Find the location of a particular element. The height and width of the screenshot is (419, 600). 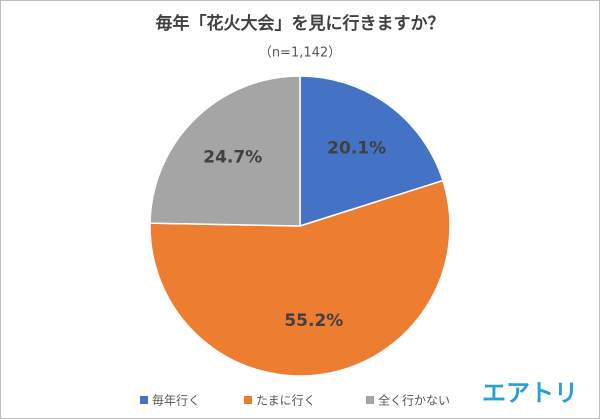

chart-subtitle: （n=1,142） is located at coordinates (300, 53).